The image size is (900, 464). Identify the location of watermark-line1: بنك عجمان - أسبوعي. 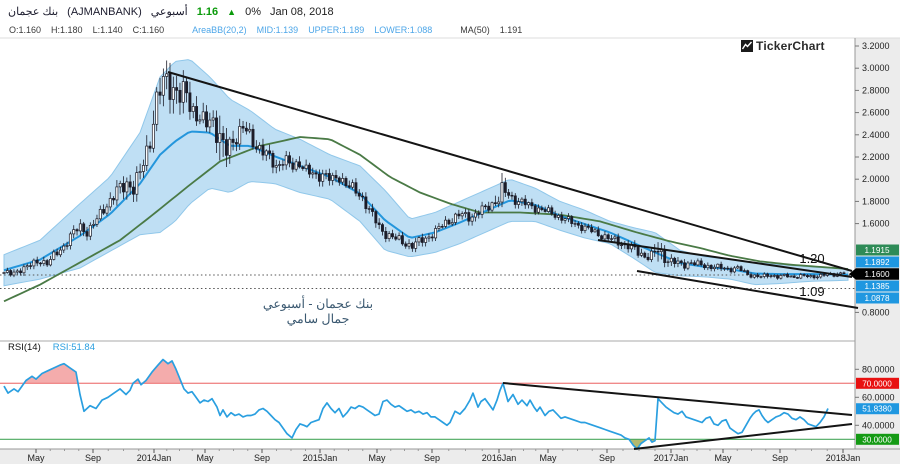
(318, 304).